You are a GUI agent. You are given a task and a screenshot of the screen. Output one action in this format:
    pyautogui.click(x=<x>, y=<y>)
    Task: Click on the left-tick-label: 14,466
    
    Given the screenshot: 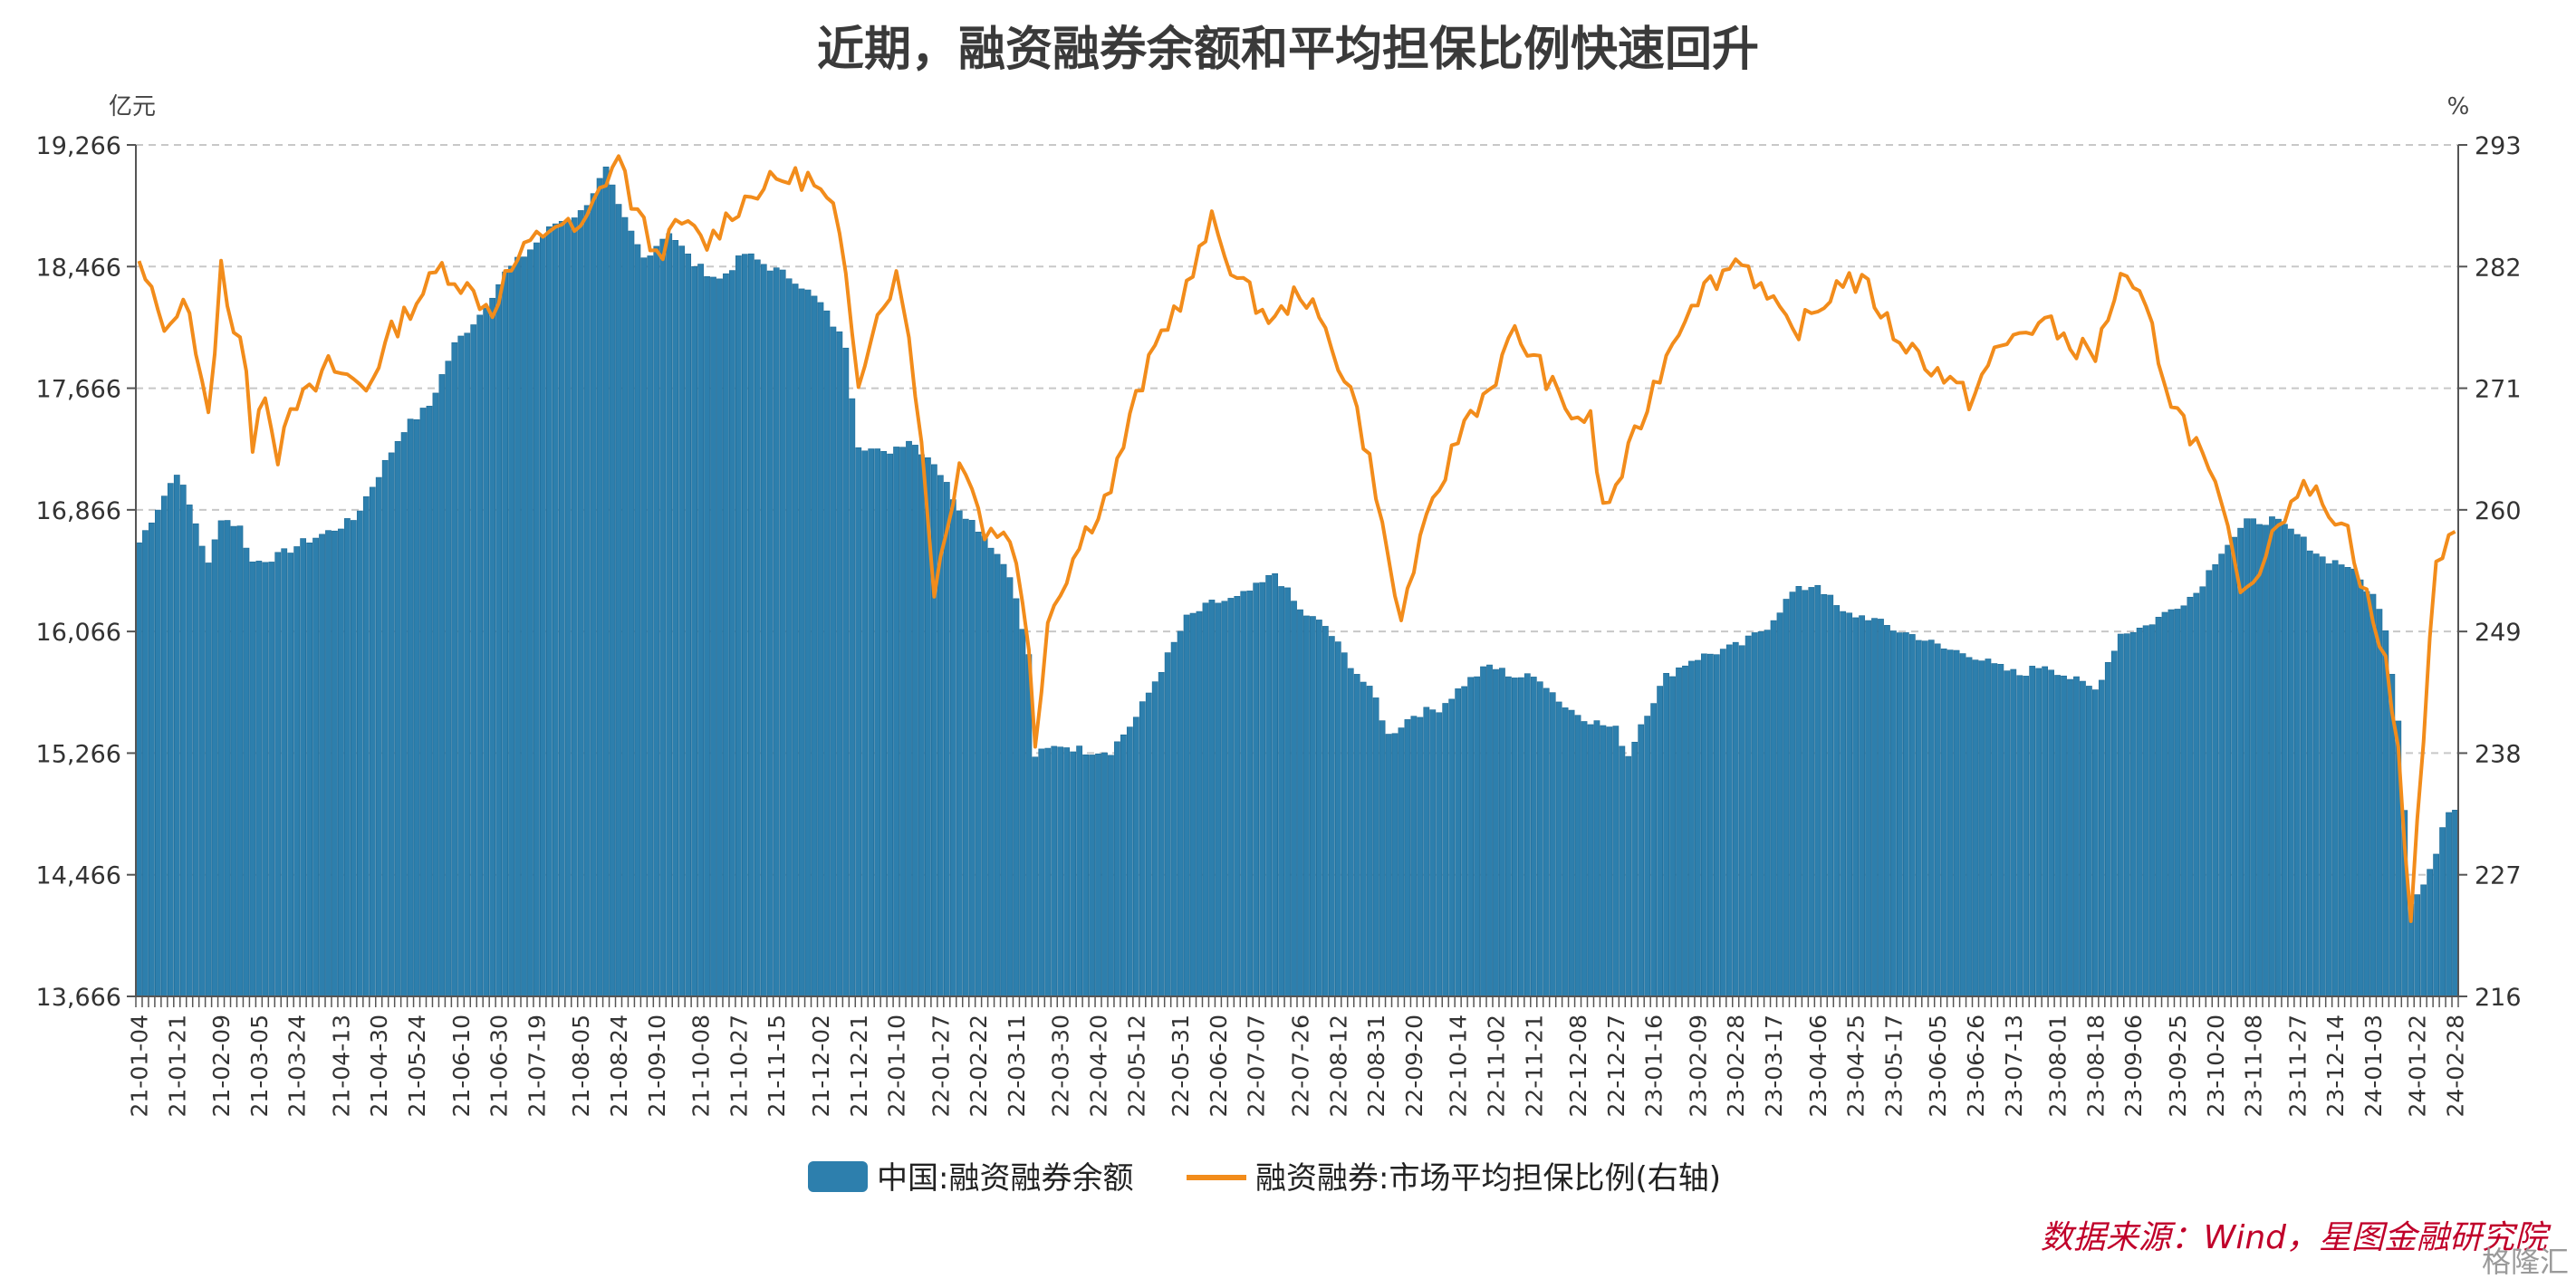 What is the action you would take?
    pyautogui.click(x=78, y=876)
    